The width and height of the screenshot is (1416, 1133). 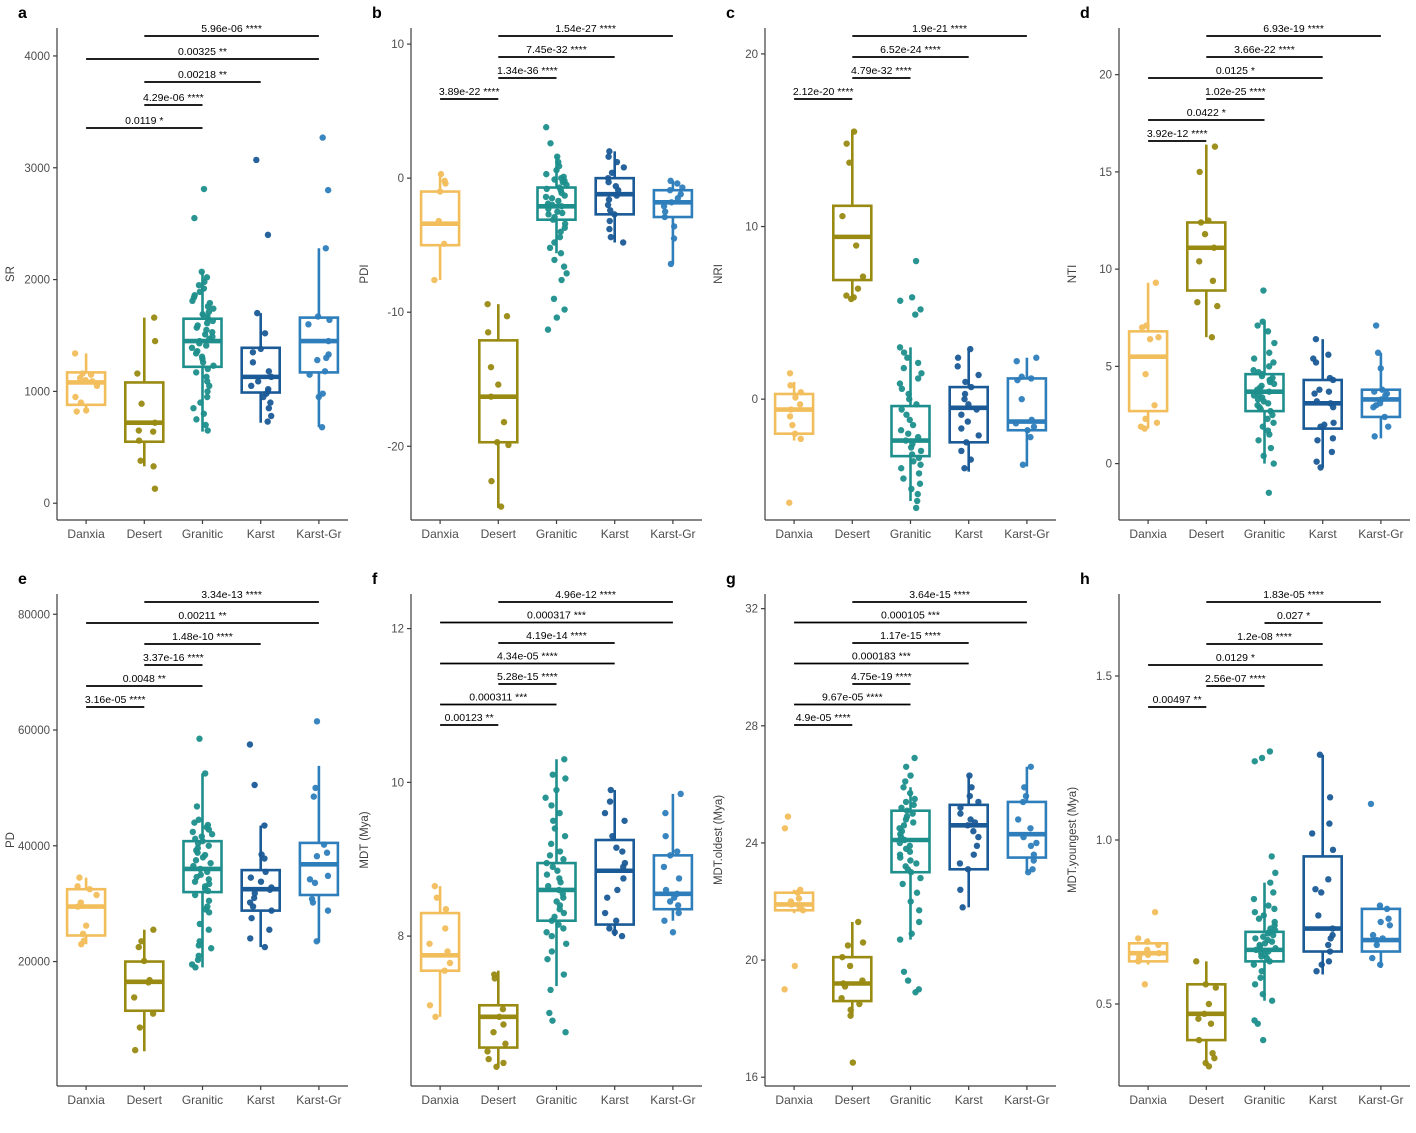 I want to click on bracket-label: 3.64e-15 ****, so click(x=939, y=595).